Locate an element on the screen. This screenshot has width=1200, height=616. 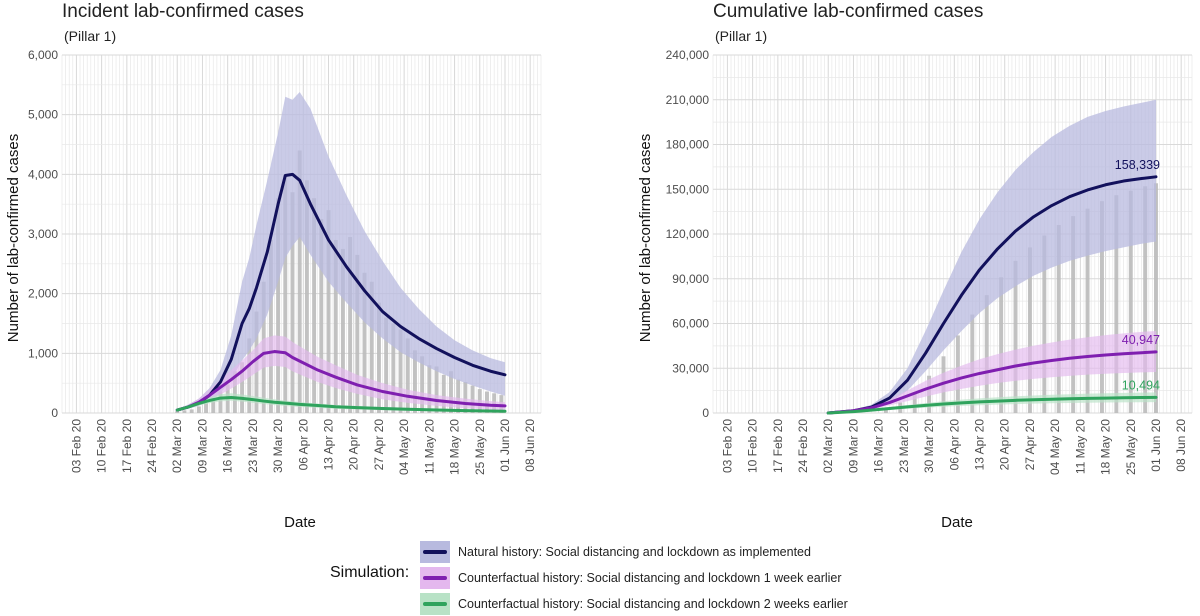
y-tick-label: 150,000 is located at coordinates (688, 189).